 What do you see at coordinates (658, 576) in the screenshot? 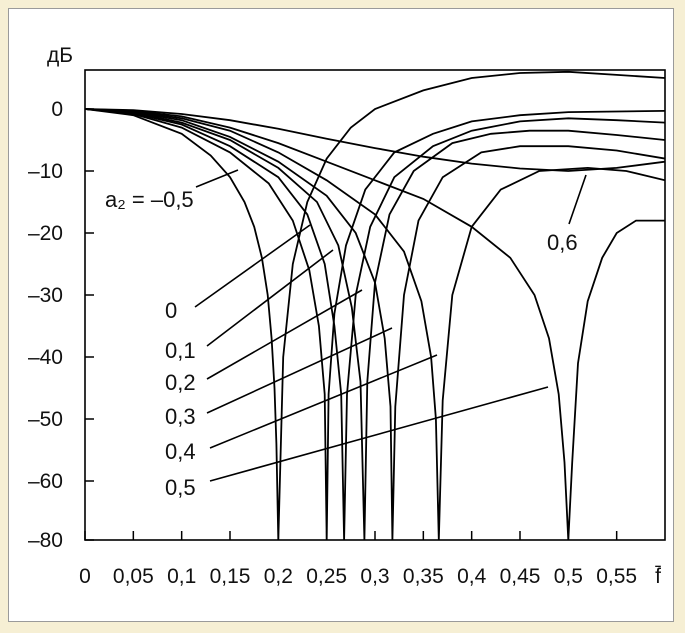
I see `x-axis-label: f̄` at bounding box center [658, 576].